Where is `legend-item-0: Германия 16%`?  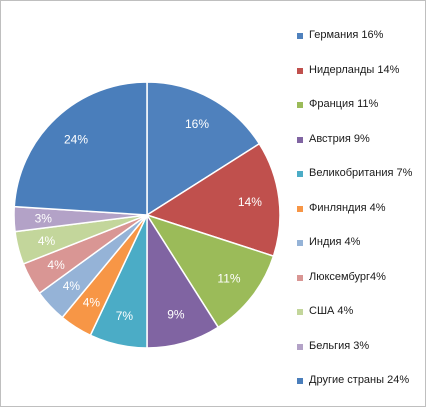
legend-item-0: Германия 16% is located at coordinates (361, 45).